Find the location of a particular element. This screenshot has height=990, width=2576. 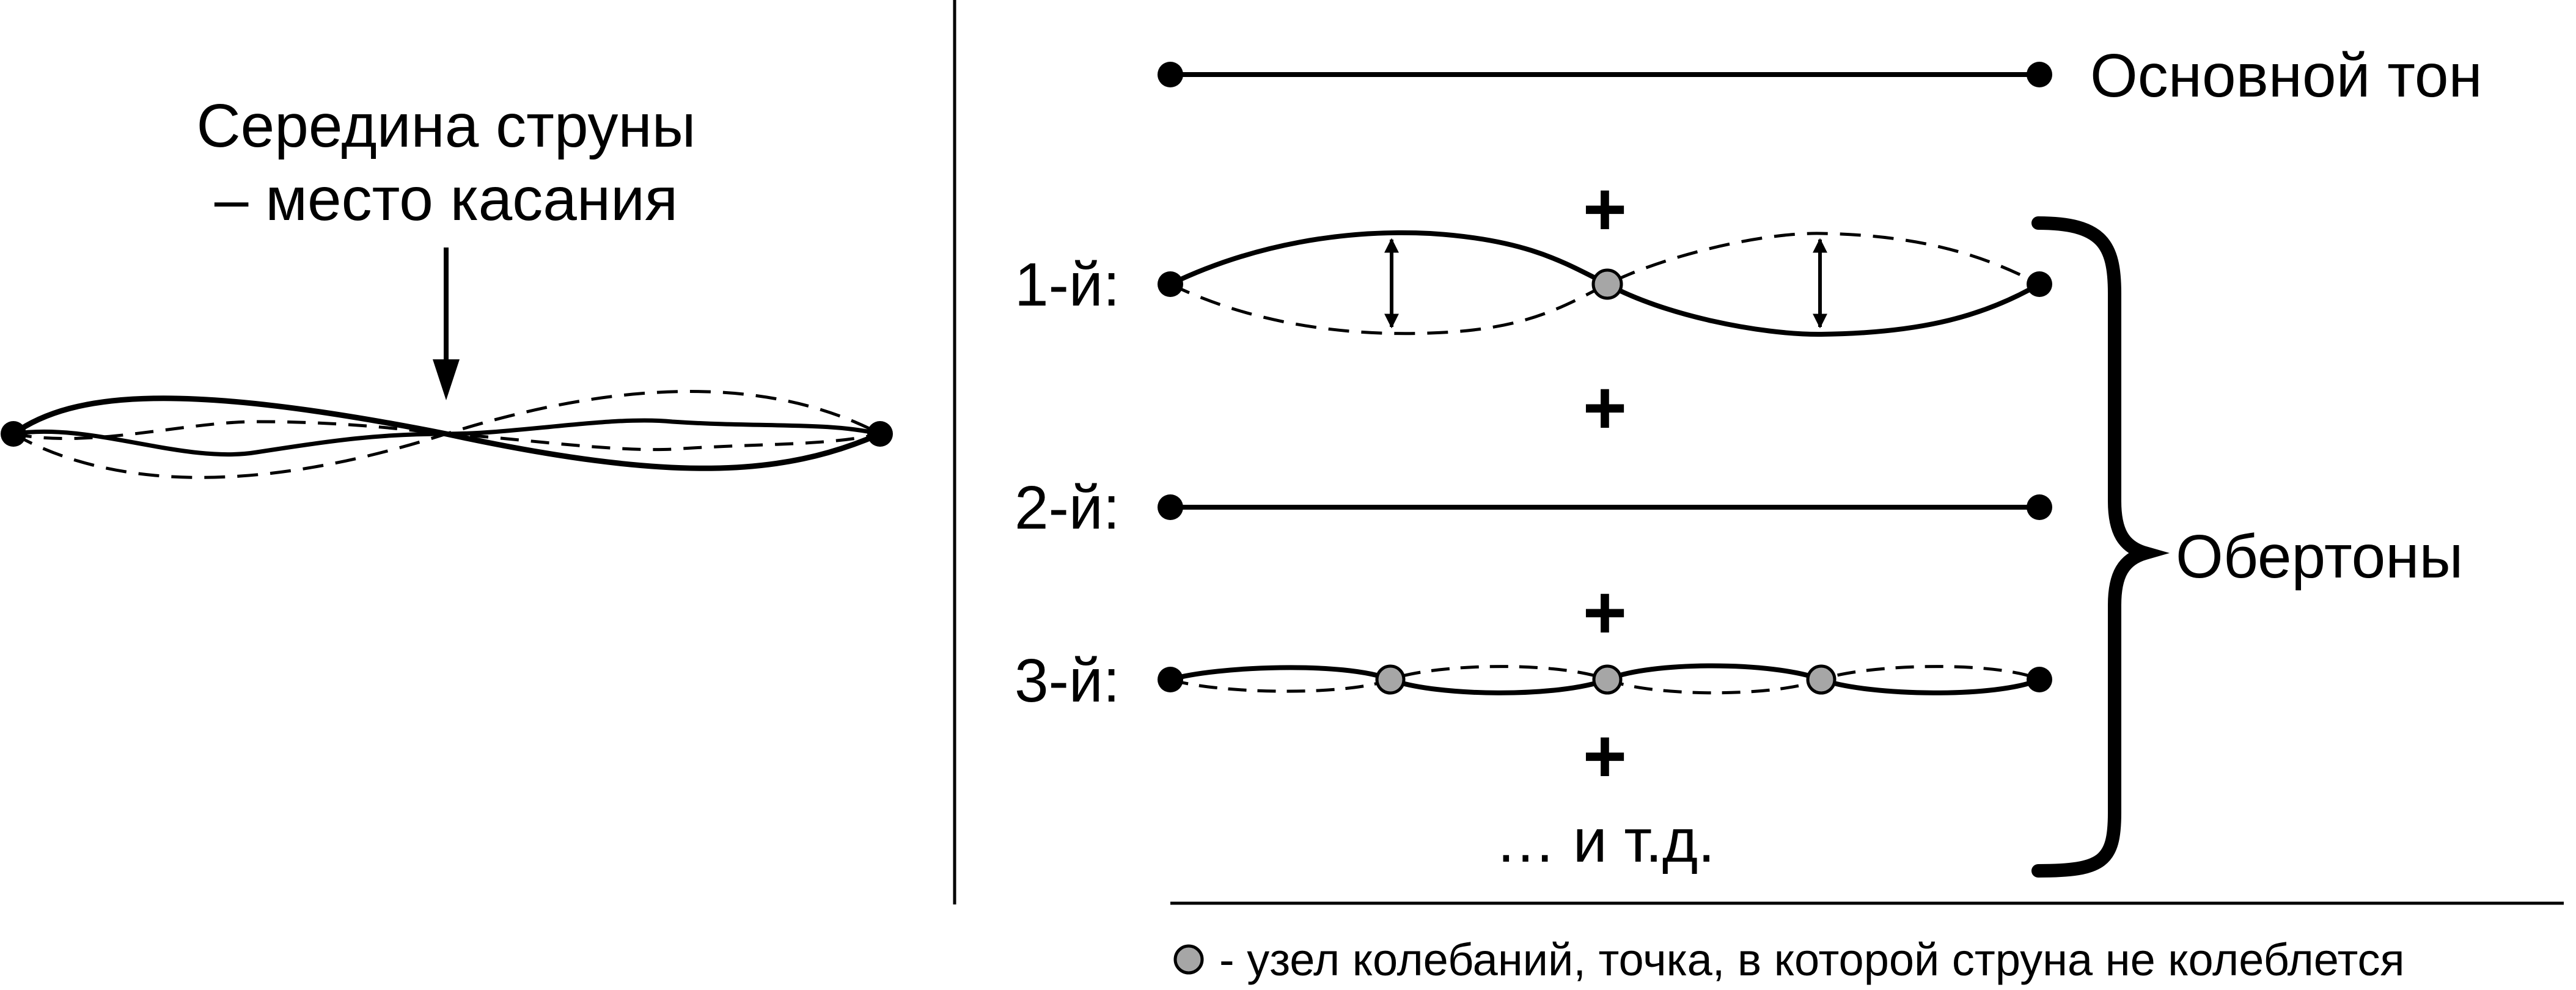

overtones-brace is located at coordinates (2091, 547).